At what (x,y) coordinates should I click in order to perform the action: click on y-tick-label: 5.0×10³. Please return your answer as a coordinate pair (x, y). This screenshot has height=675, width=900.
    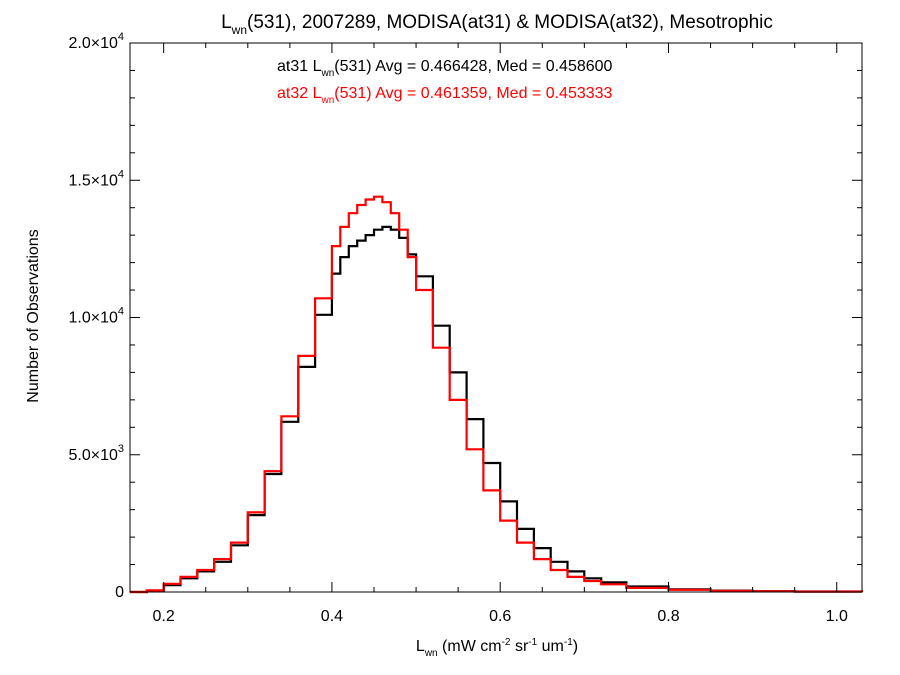
    Looking at the image, I should click on (96, 453).